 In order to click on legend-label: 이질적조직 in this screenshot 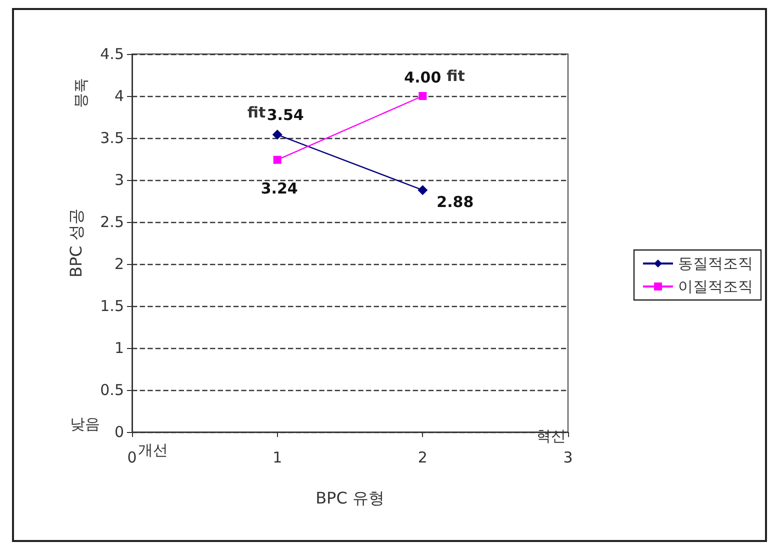, I will do `click(715, 287)`.